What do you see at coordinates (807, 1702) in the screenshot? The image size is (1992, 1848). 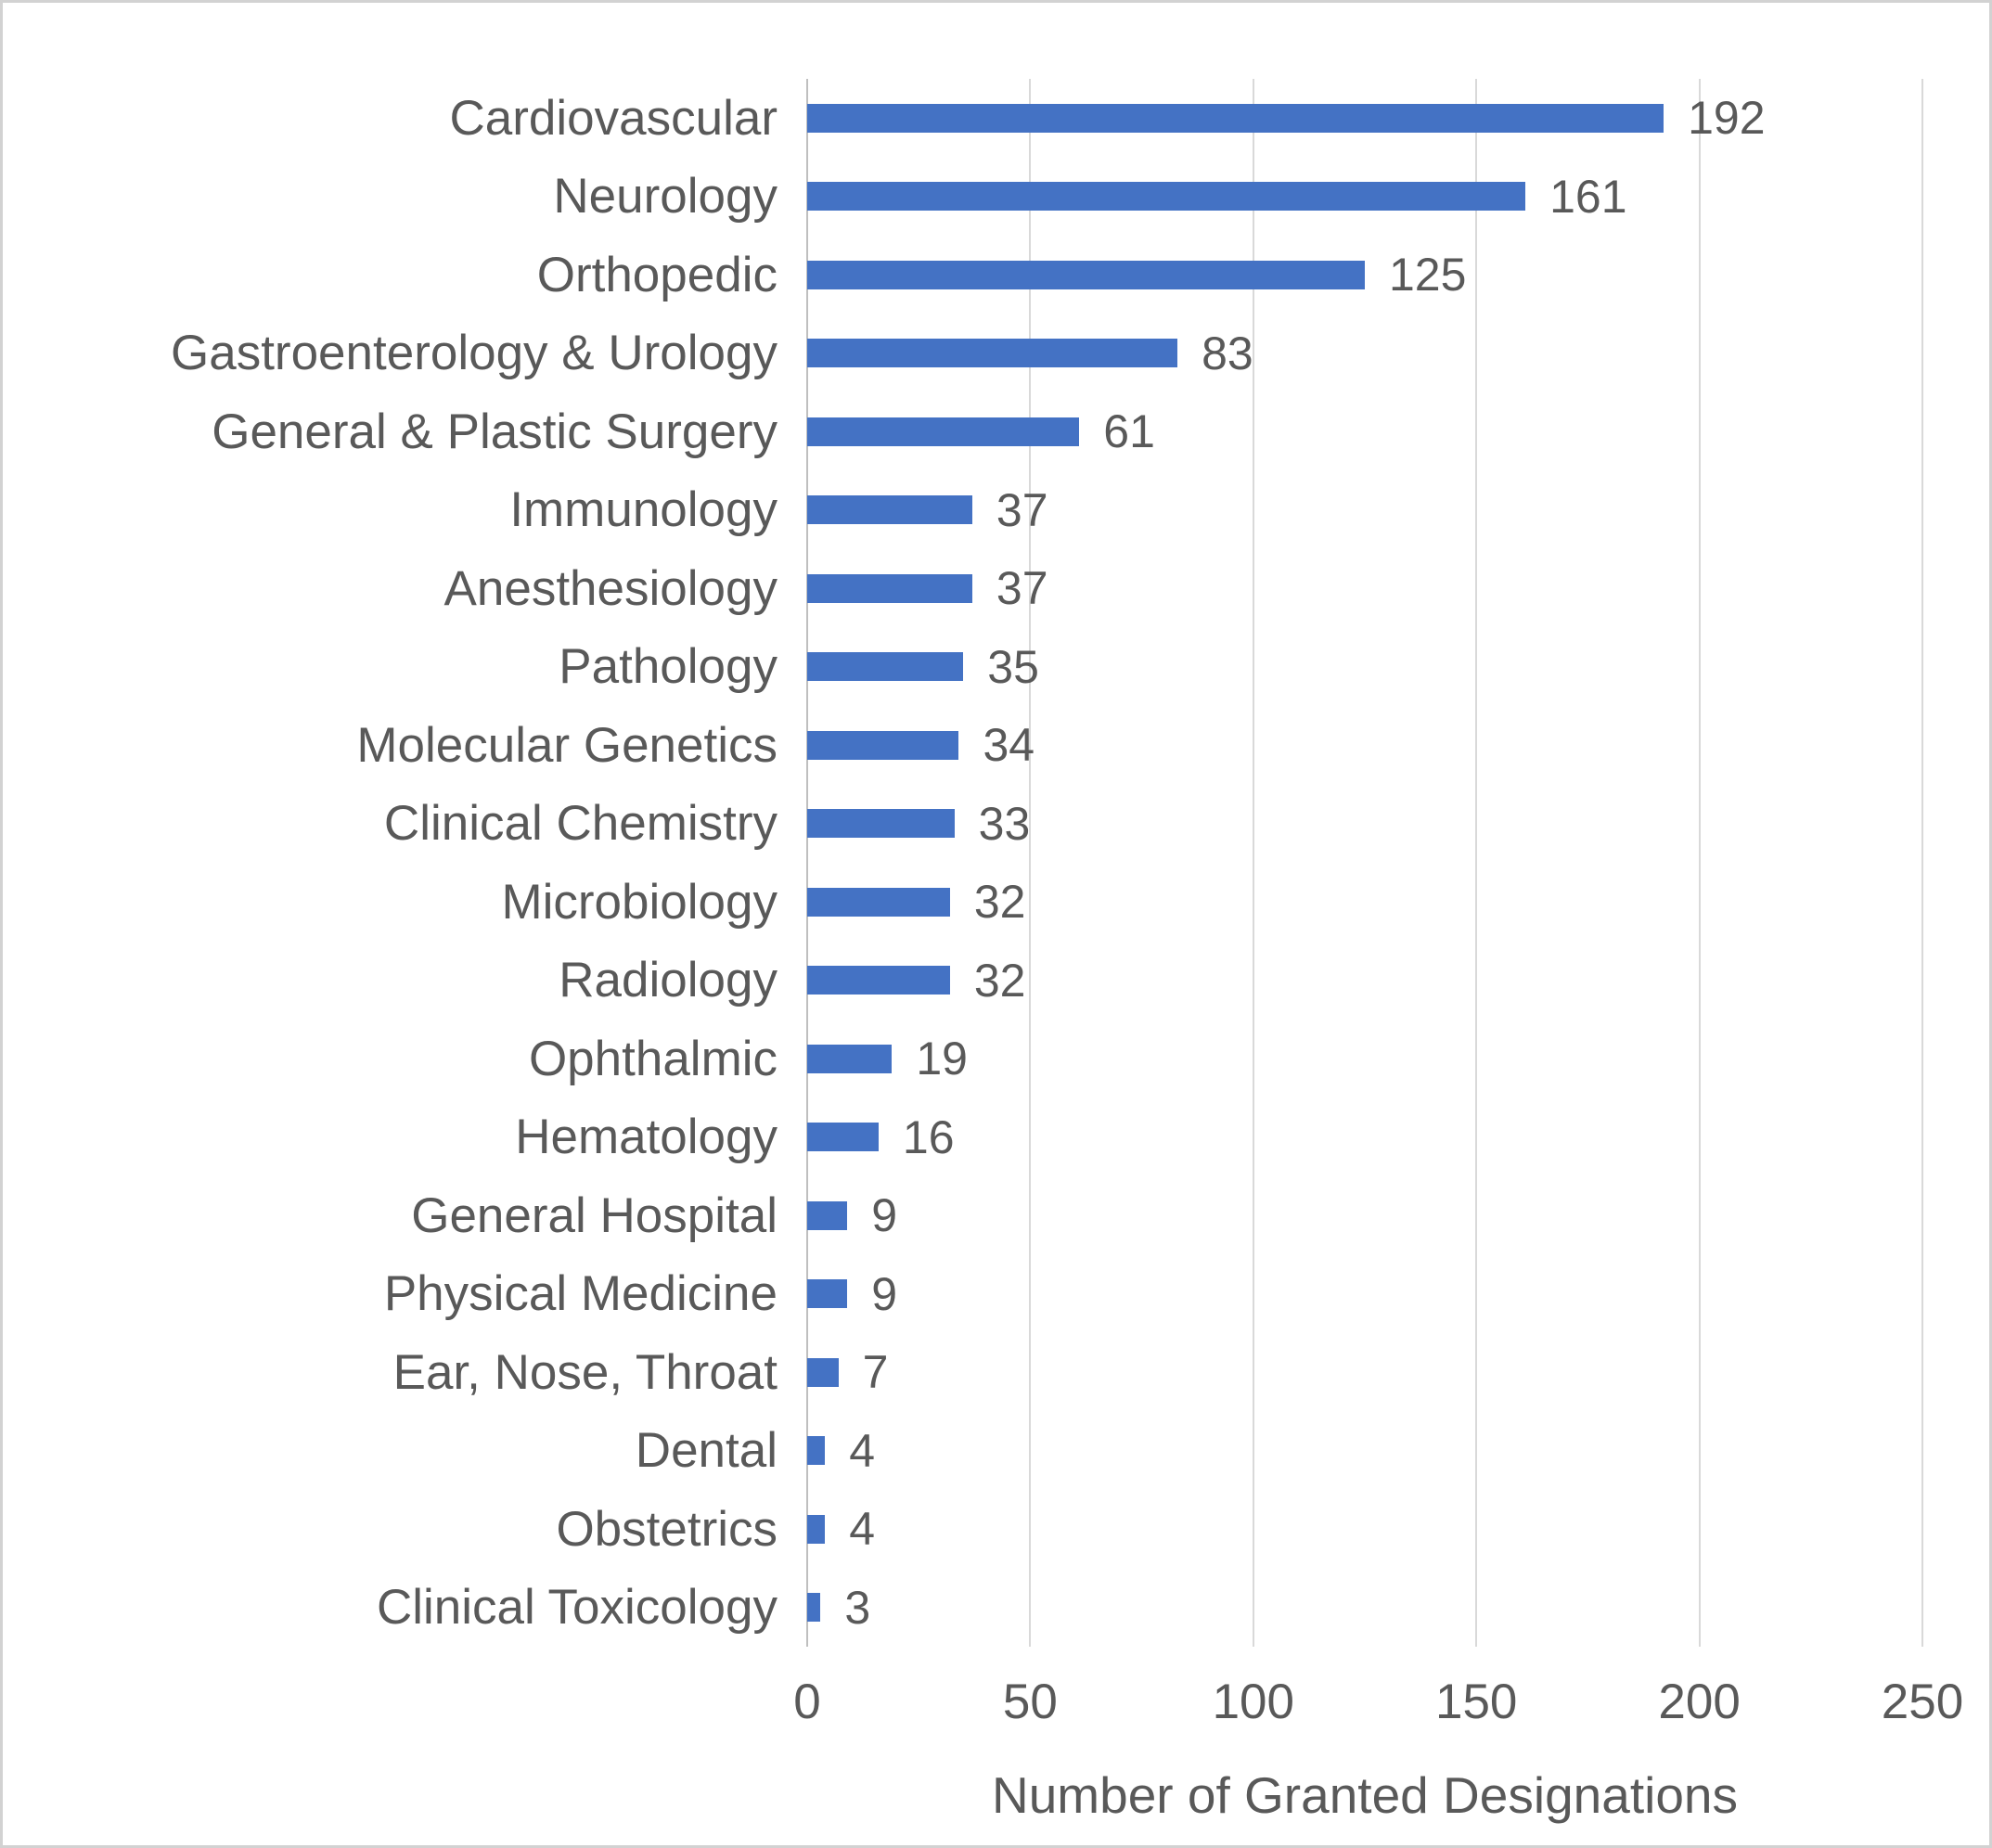 I see `x-tick-label: 0` at bounding box center [807, 1702].